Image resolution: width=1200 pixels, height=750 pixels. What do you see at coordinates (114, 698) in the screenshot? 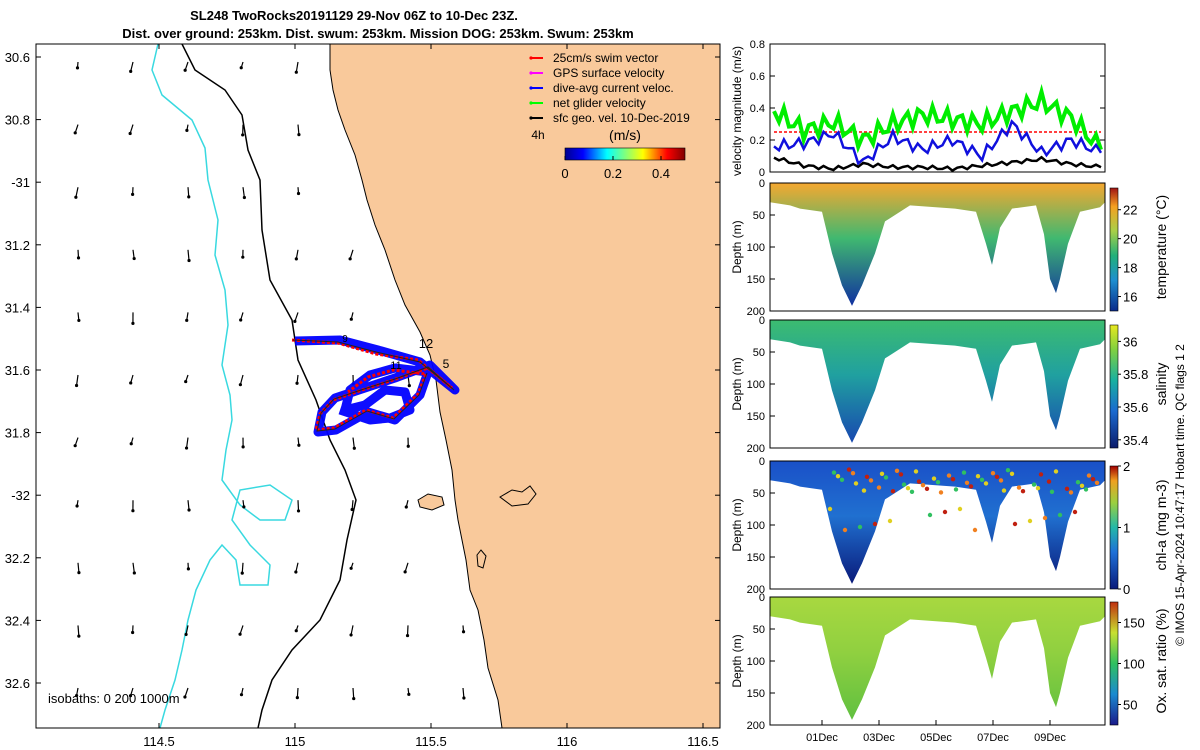
I see `isobath-label: isobaths: 0 200 1000m` at bounding box center [114, 698].